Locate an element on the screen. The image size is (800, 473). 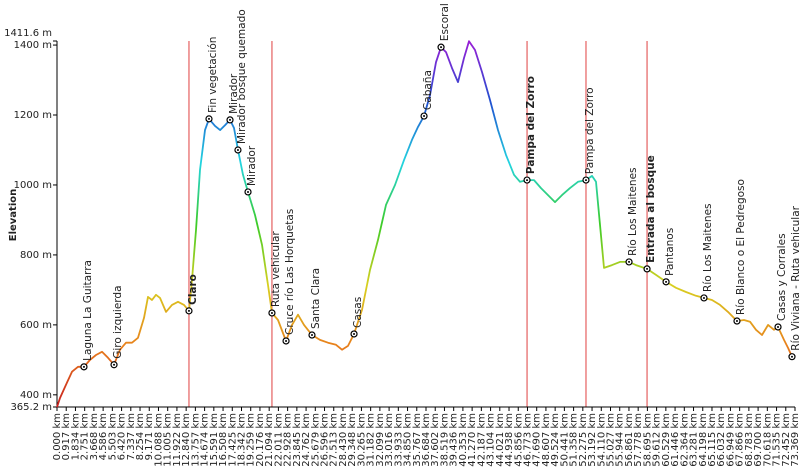
x-tick-label: 67.866 km is located at coordinates (740, 440).